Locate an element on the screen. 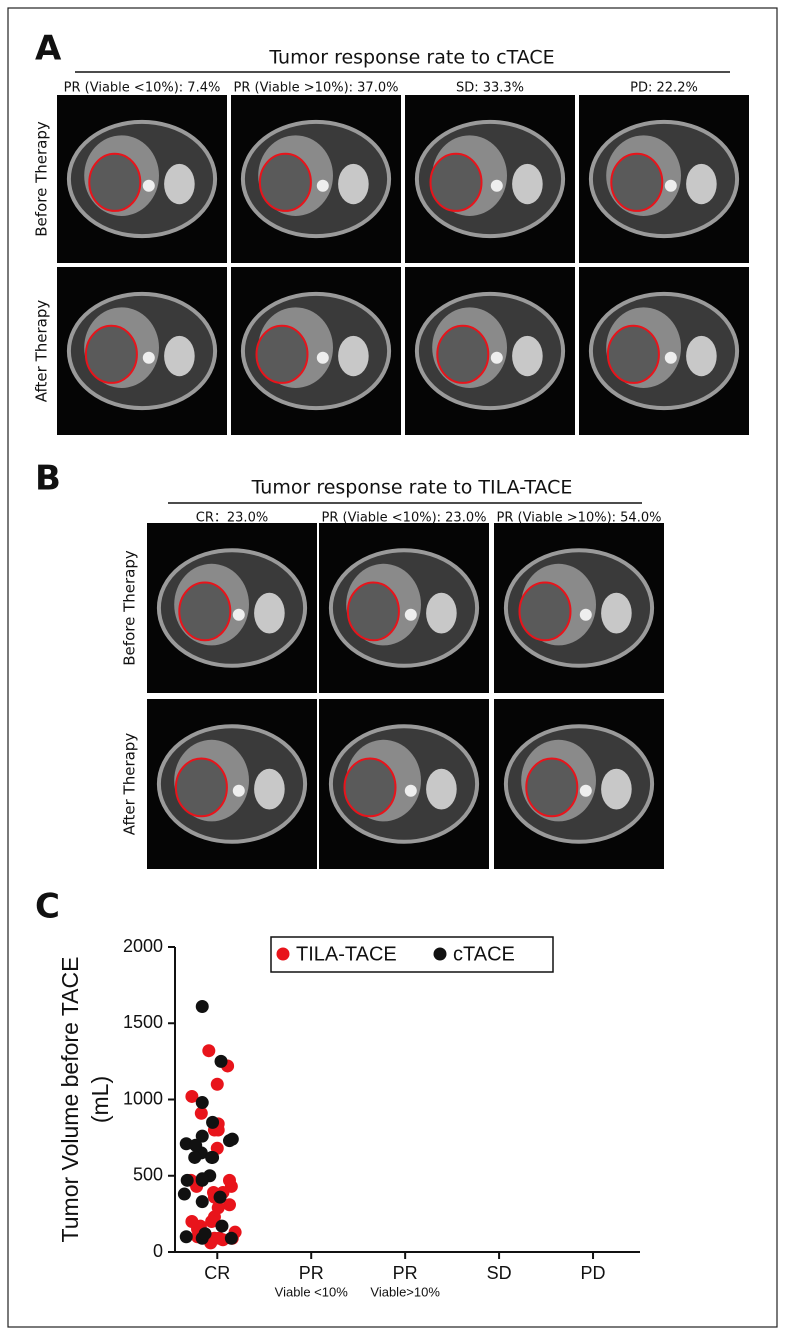 The height and width of the screenshot is (1335, 785). column-header: SD: 33.3% is located at coordinates (490, 88).